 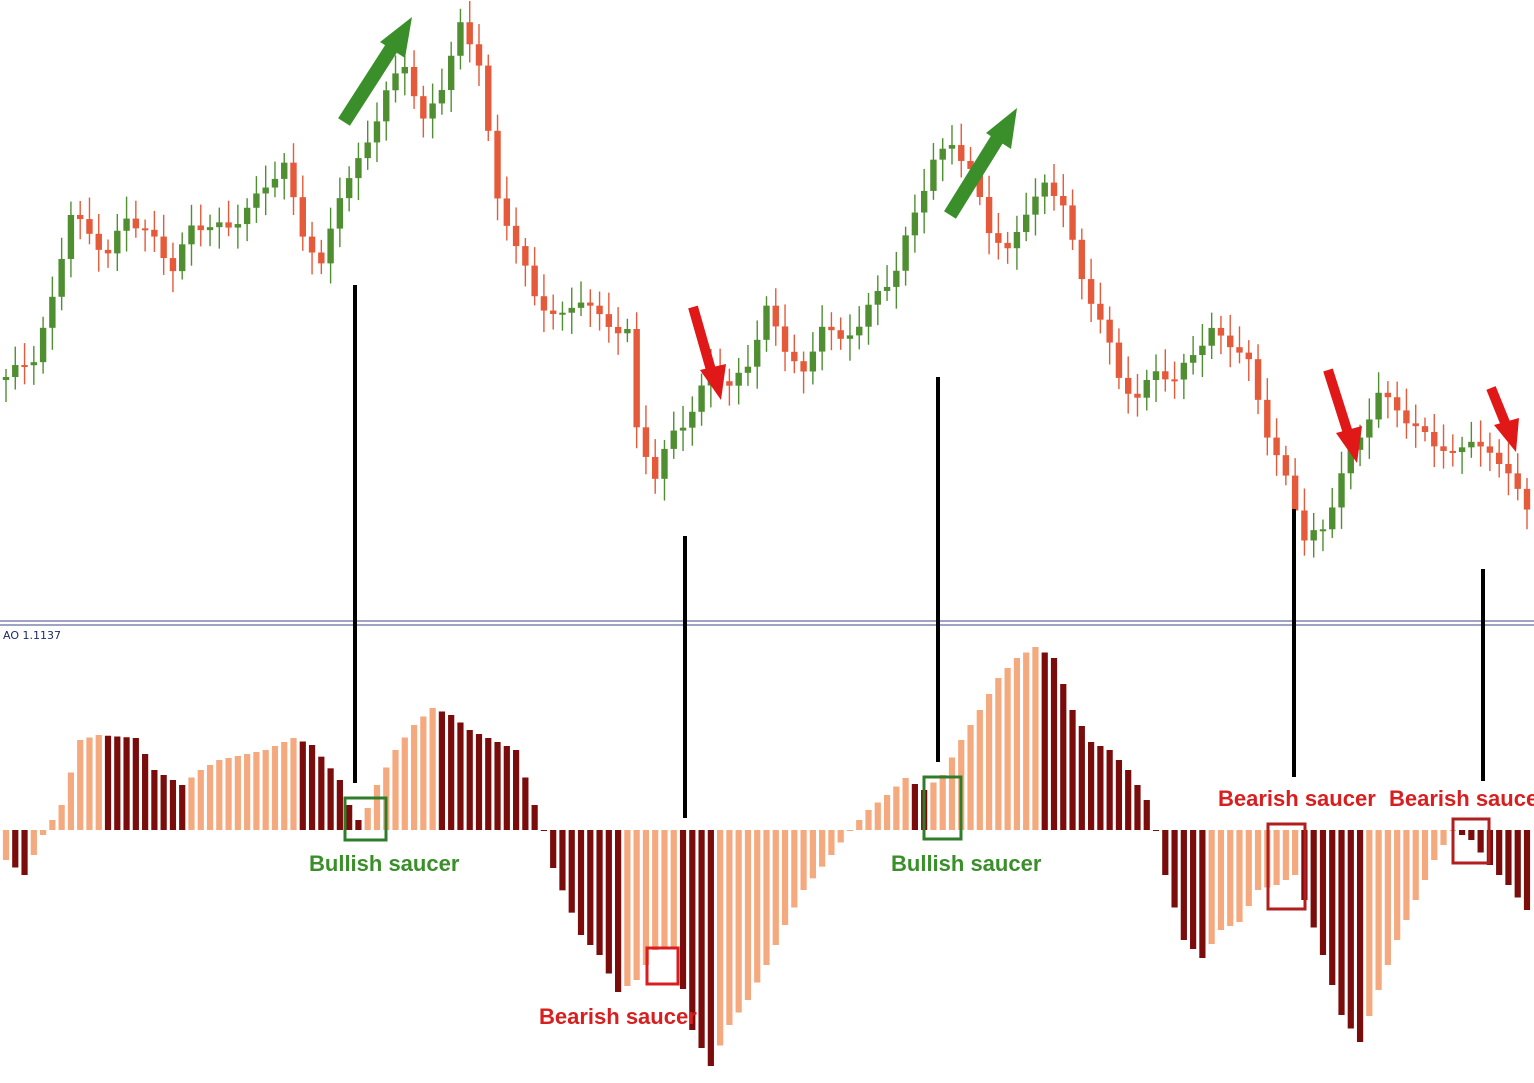 What do you see at coordinates (767, 623) in the screenshot?
I see `pane-separator` at bounding box center [767, 623].